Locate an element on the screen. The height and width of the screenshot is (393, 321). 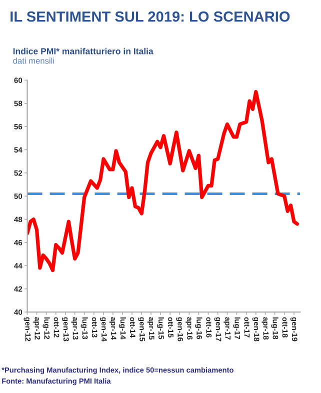
chart-subtitle: Indice PMI* manifatturiero in Italia is located at coordinates (83, 51).